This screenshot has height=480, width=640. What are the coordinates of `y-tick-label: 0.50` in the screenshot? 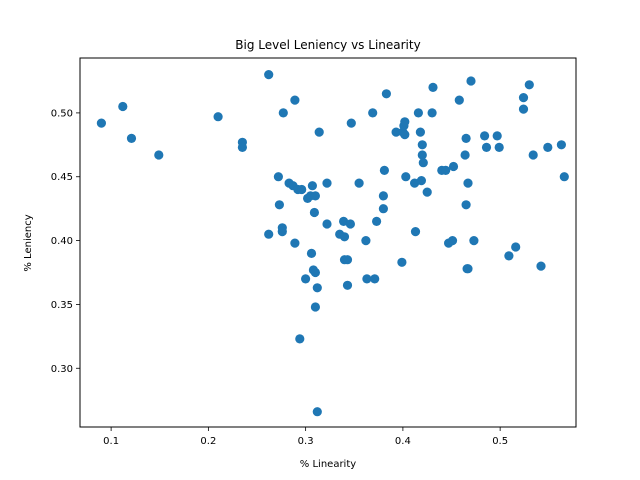 It's located at (62, 113).